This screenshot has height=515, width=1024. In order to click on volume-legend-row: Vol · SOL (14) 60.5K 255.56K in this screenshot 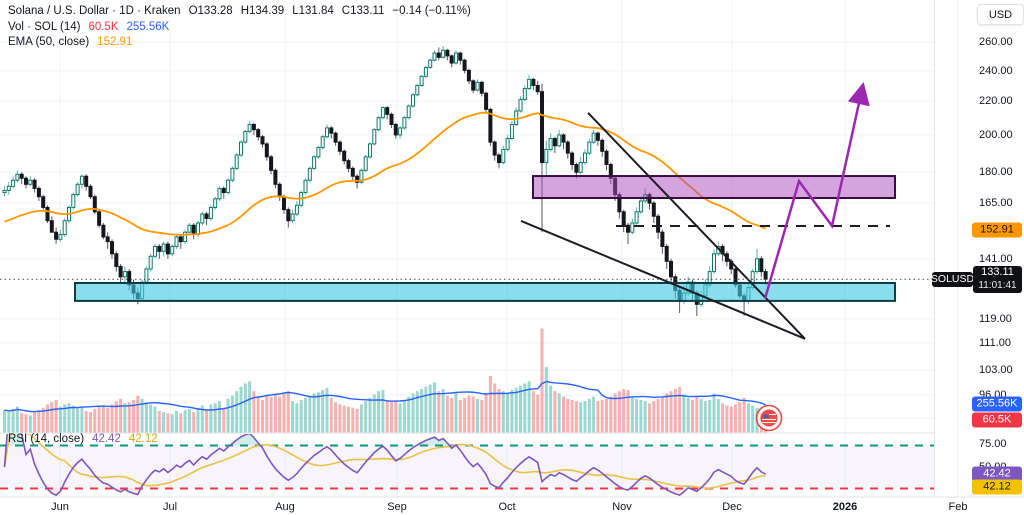, I will do `click(88, 27)`.